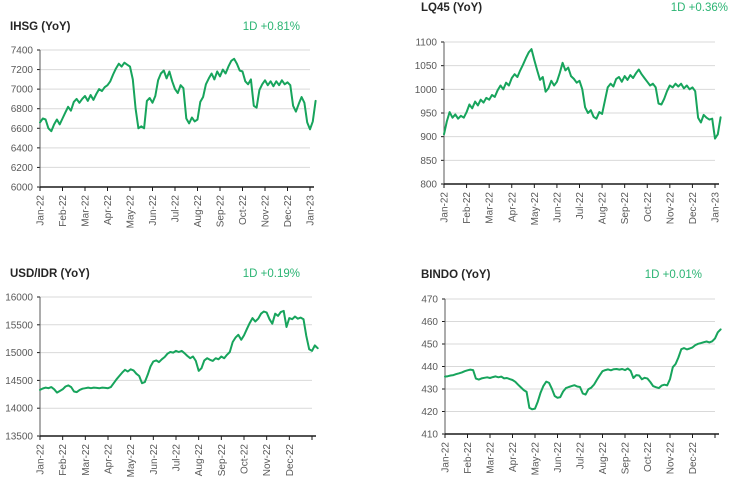 This screenshot has width=730, height=487. What do you see at coordinates (19, 298) in the screenshot?
I see `y-axis-label: 16000` at bounding box center [19, 298].